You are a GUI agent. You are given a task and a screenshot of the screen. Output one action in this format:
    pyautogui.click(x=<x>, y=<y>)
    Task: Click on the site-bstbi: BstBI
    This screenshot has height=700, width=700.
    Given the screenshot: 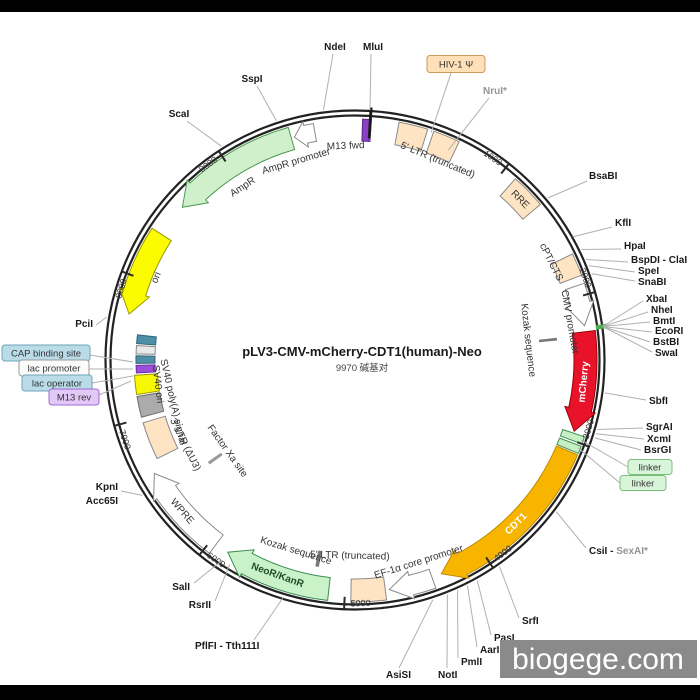 What is the action you would take?
    pyautogui.click(x=666, y=342)
    